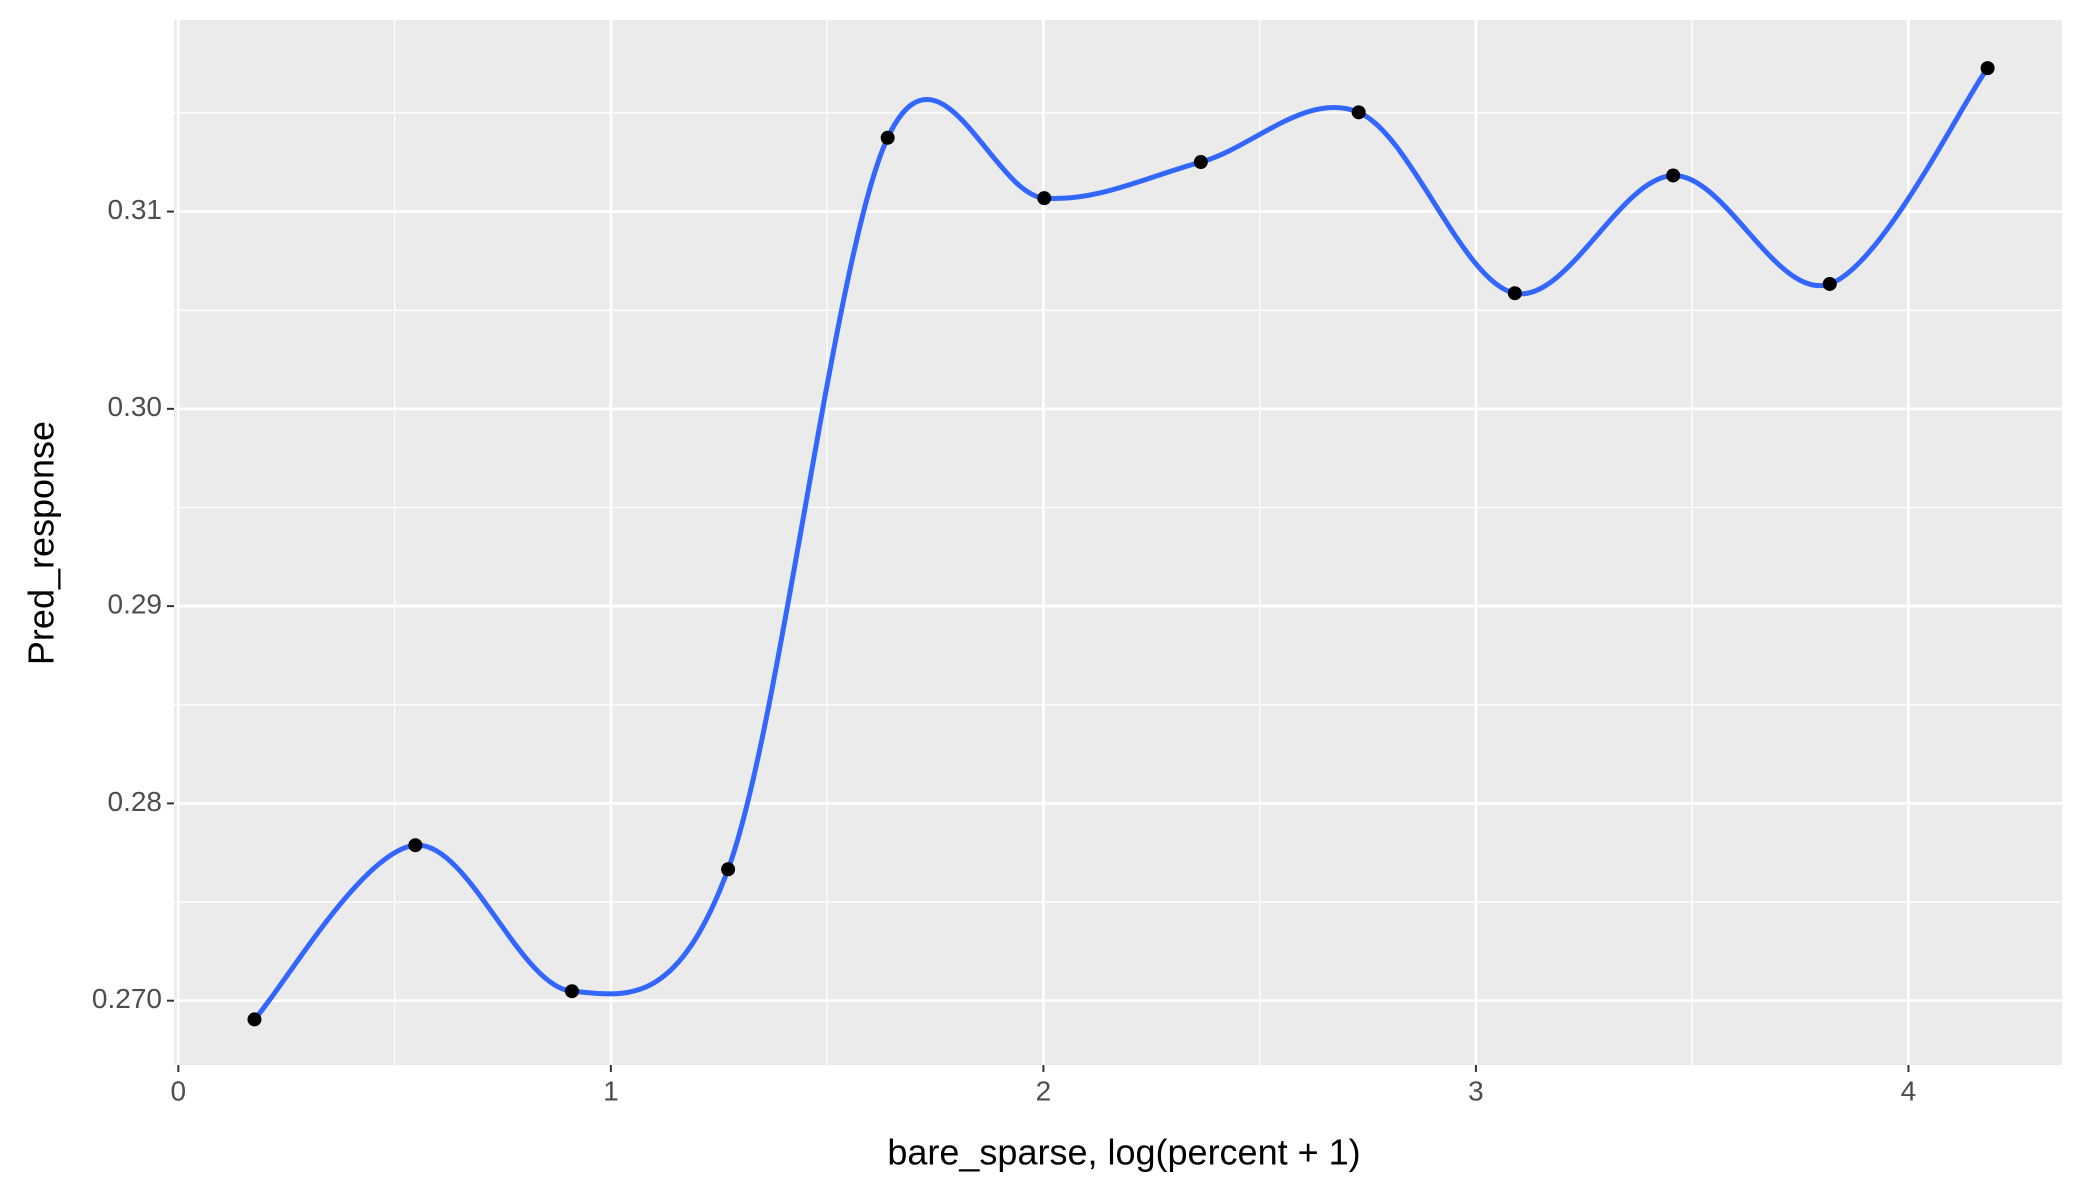  Describe the element at coordinates (135, 406) in the screenshot. I see `y-tick-label: 0.30` at that location.